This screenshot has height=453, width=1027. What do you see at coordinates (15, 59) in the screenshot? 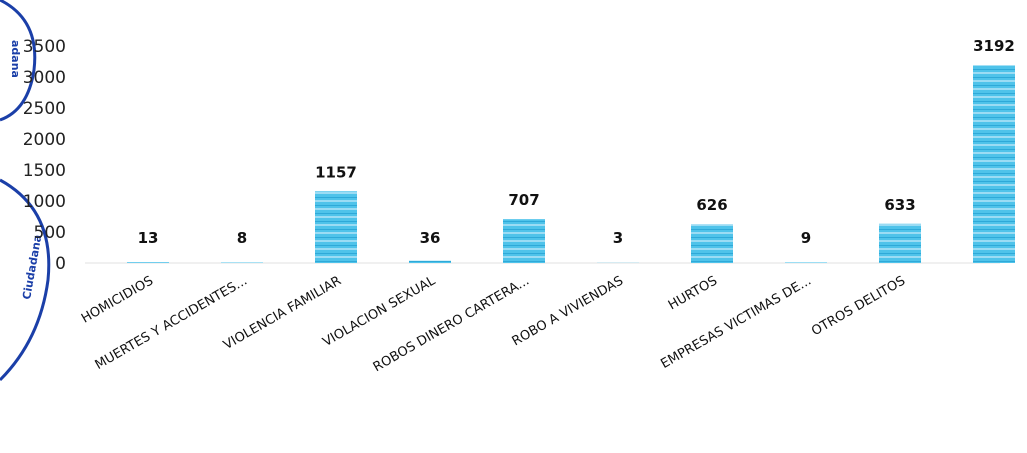
I see `stamp-text-top: adana` at bounding box center [15, 59].